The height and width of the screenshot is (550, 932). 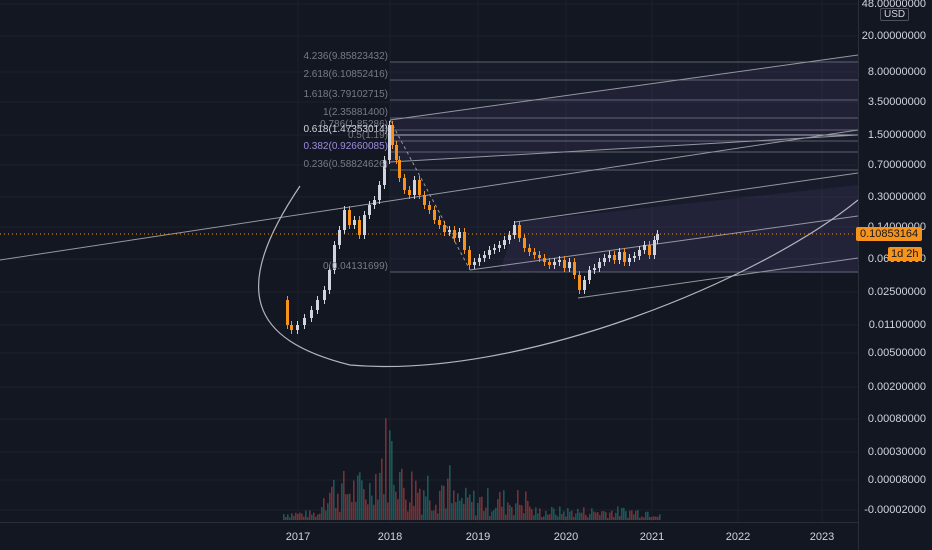 I want to click on price-tick: 8.00000000, so click(x=896, y=72).